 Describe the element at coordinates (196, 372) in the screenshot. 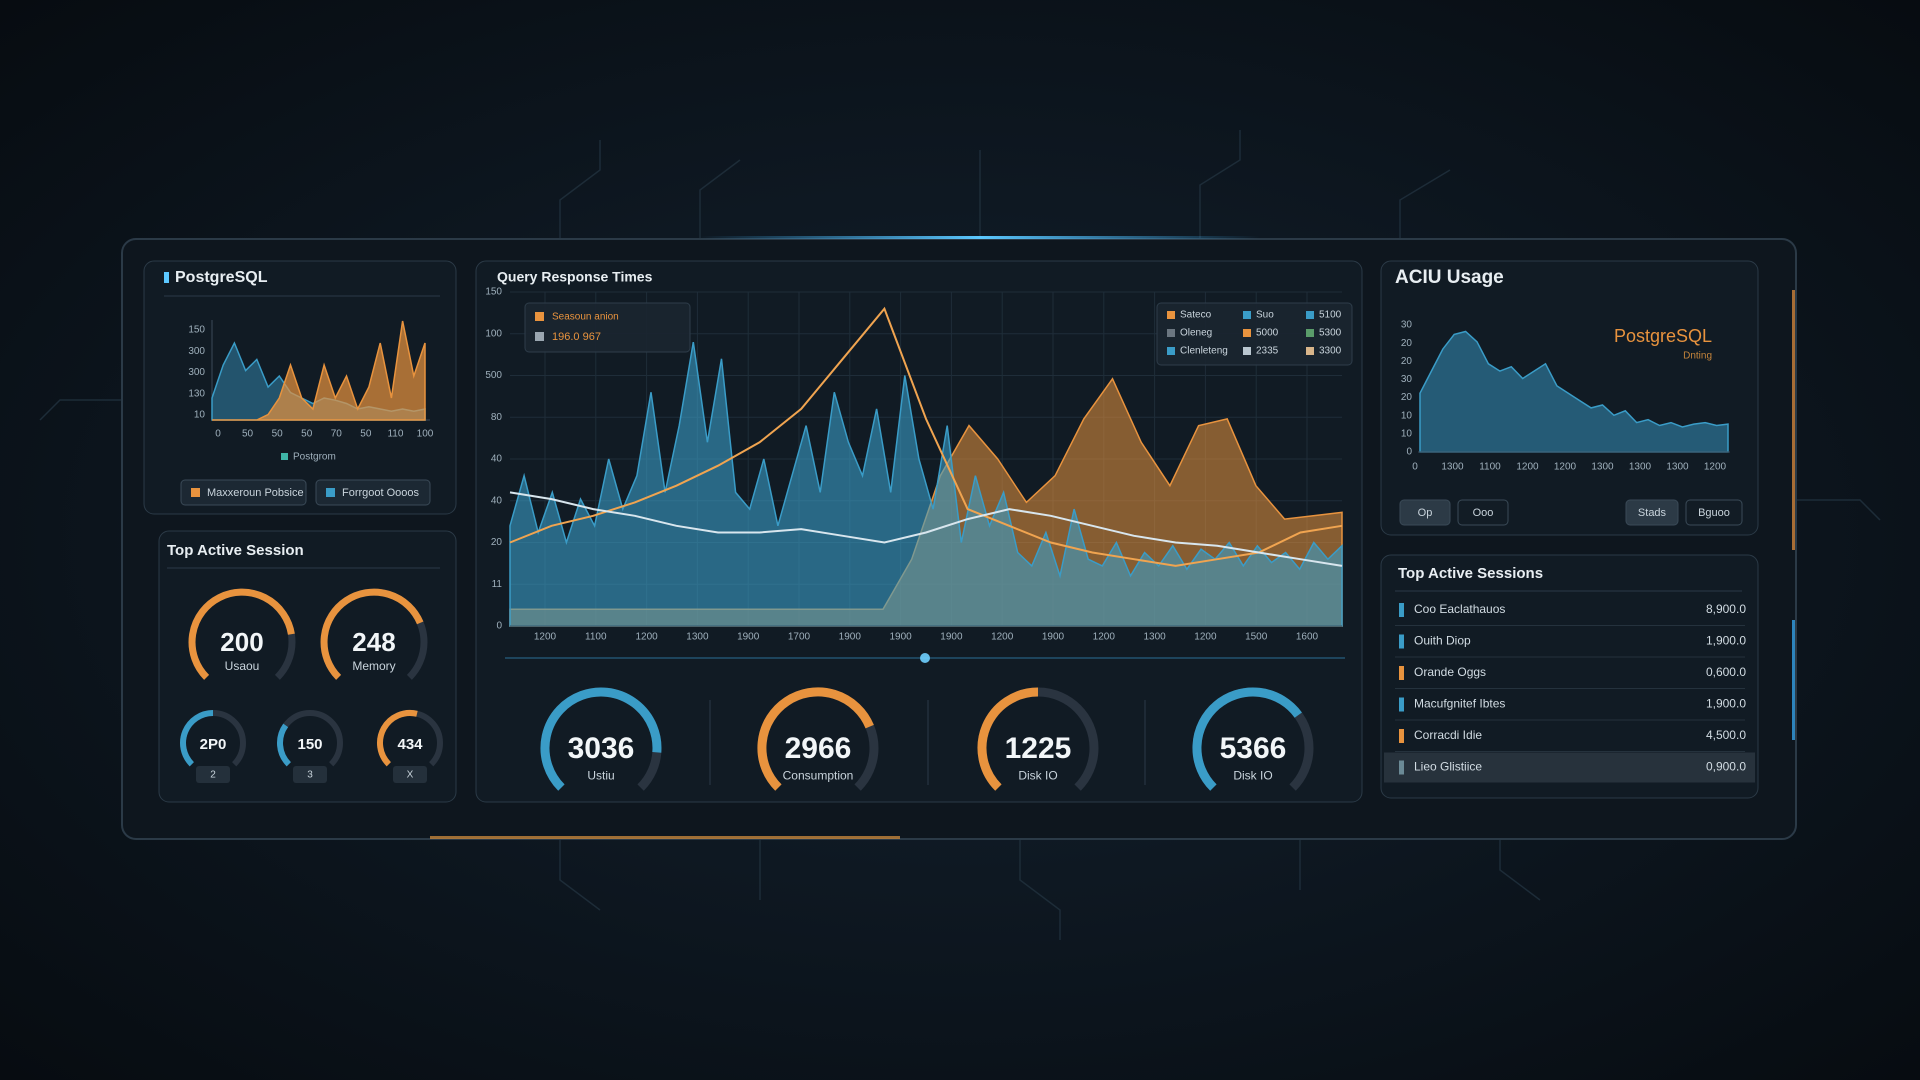

I see `y-tick-label: 300` at that location.